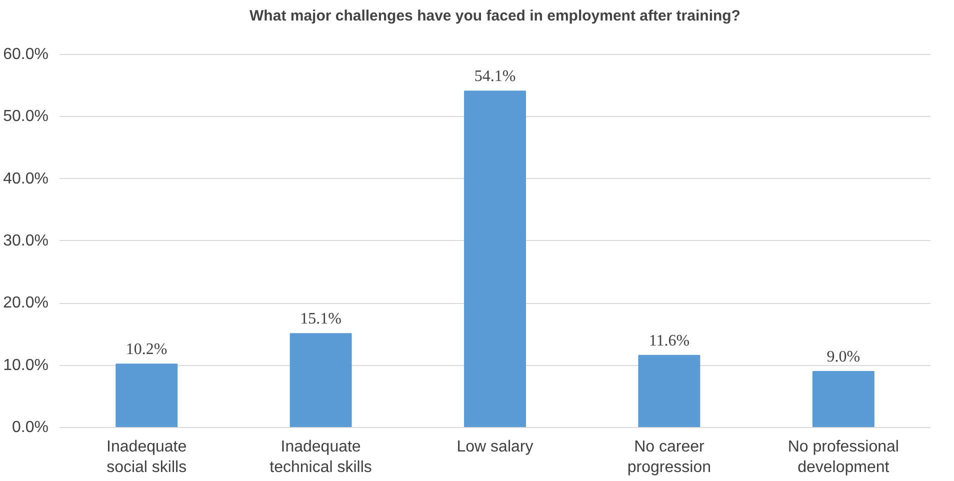  I want to click on data-label: 15.1%, so click(321, 319).